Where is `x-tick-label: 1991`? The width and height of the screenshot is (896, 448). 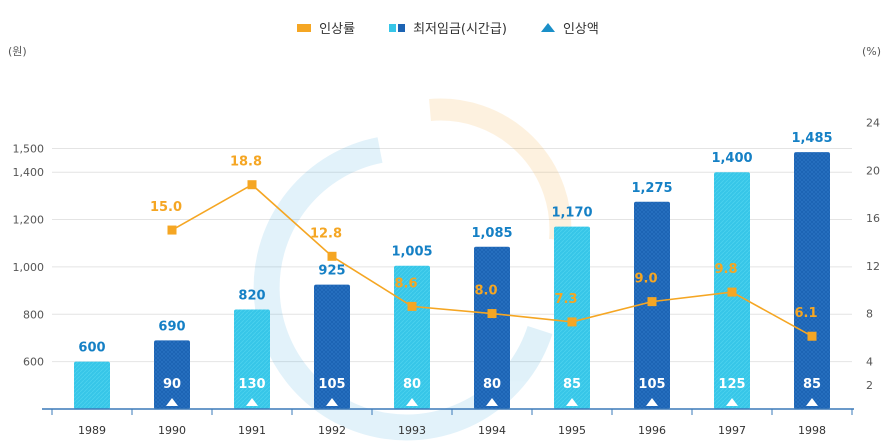 x-tick-label: 1991 is located at coordinates (252, 430).